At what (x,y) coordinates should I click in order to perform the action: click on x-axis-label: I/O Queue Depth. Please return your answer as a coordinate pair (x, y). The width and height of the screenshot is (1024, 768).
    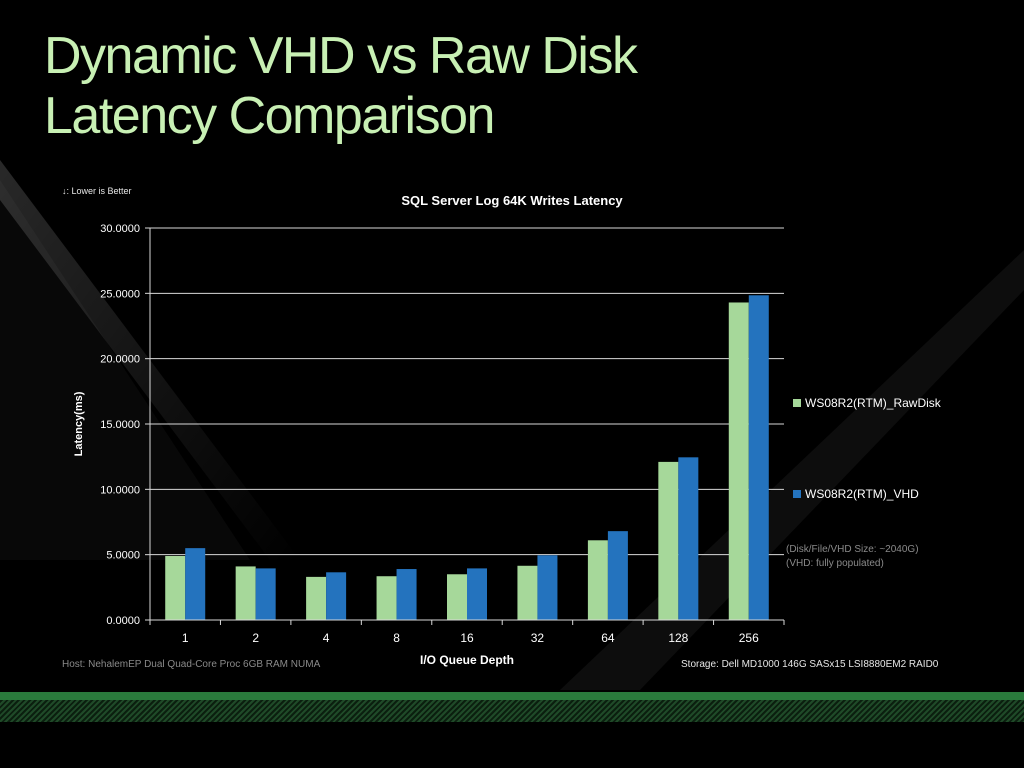
    Looking at the image, I should click on (467, 660).